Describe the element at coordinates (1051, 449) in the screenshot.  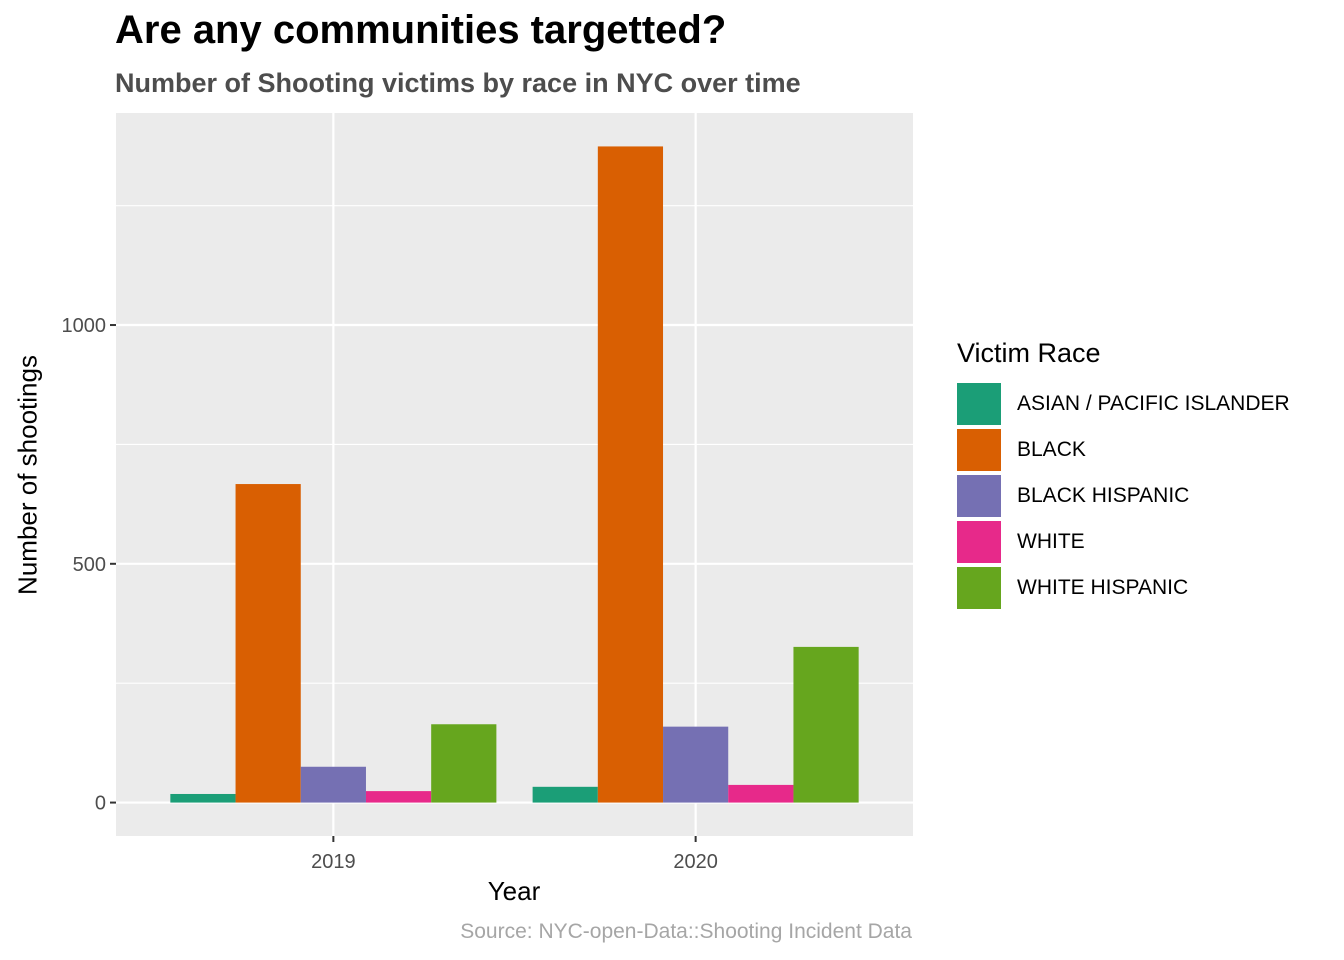
I see `legend-label: BLACK` at that location.